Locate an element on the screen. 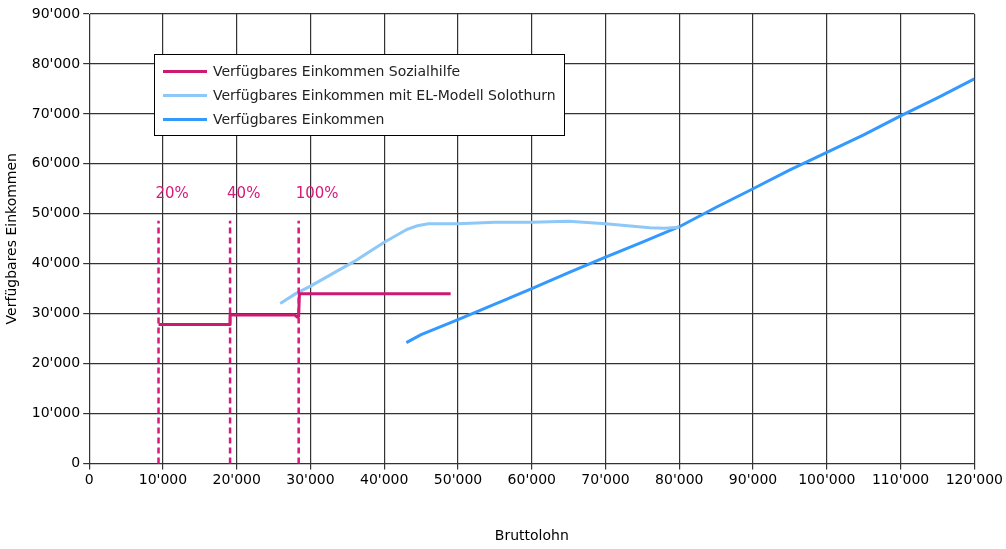 This screenshot has width=1006, height=549. y-axis-title: Verfügbares Einkommen is located at coordinates (11, 239).